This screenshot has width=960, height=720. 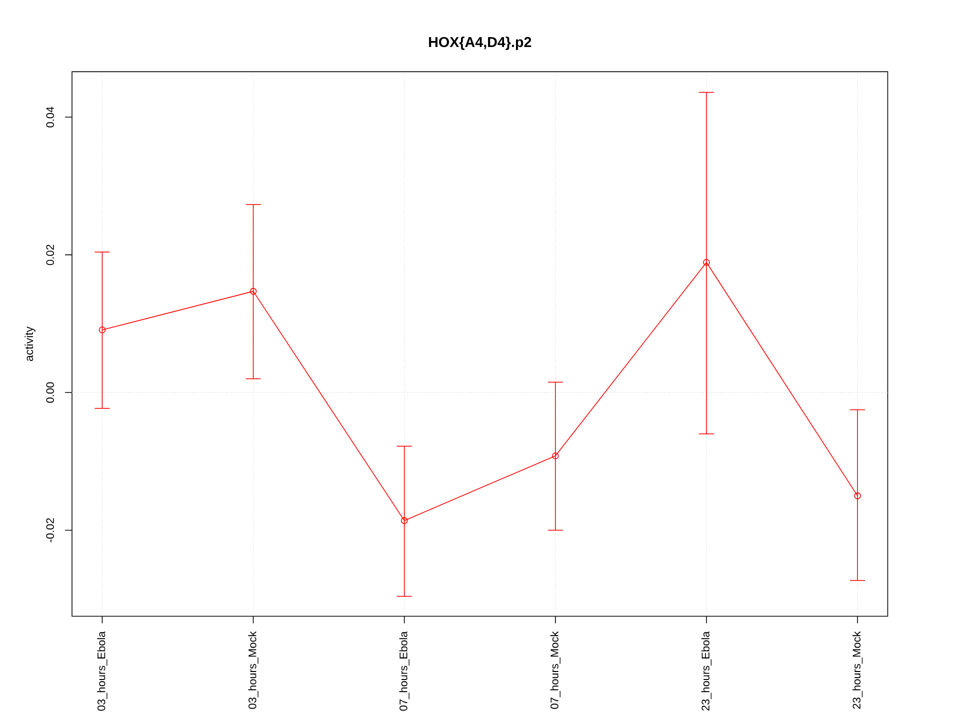 What do you see at coordinates (30, 344) in the screenshot?
I see `y-axis-title: activity` at bounding box center [30, 344].